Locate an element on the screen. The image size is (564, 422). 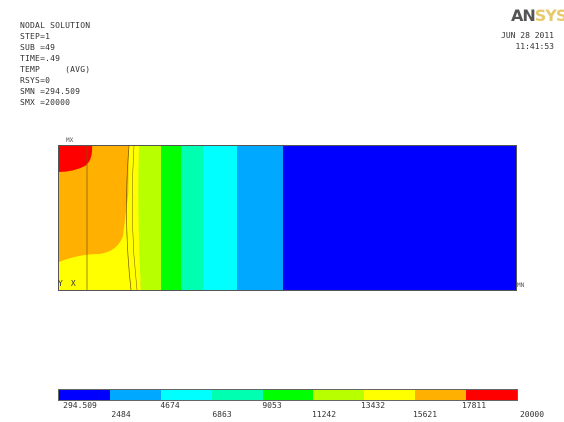
datetime-stamp: JUN 28 2011 11:41:53 is located at coordinates (527, 41).